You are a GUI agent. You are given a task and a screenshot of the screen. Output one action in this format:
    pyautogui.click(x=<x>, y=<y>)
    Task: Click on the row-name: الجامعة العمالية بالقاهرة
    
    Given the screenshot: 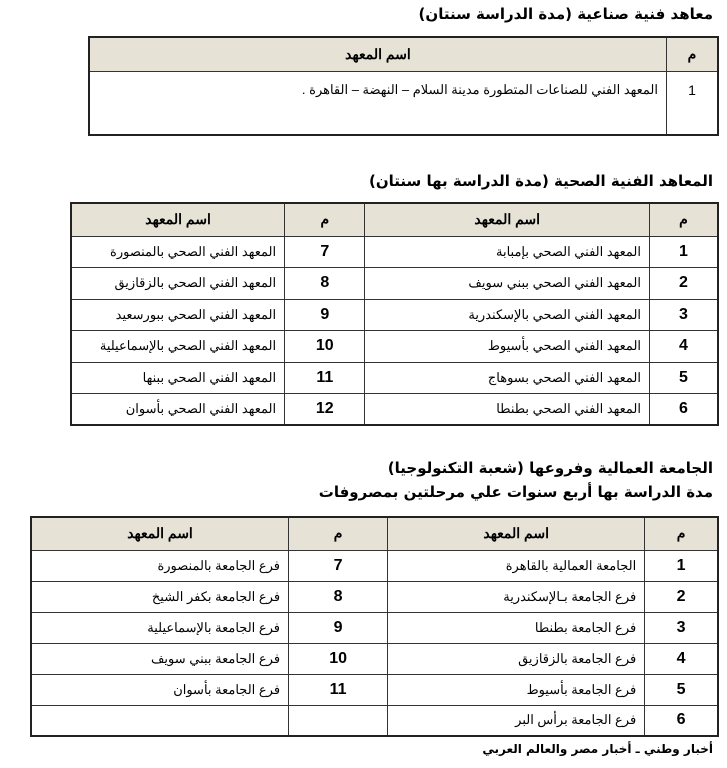 What is the action you would take?
    pyautogui.click(x=516, y=565)
    